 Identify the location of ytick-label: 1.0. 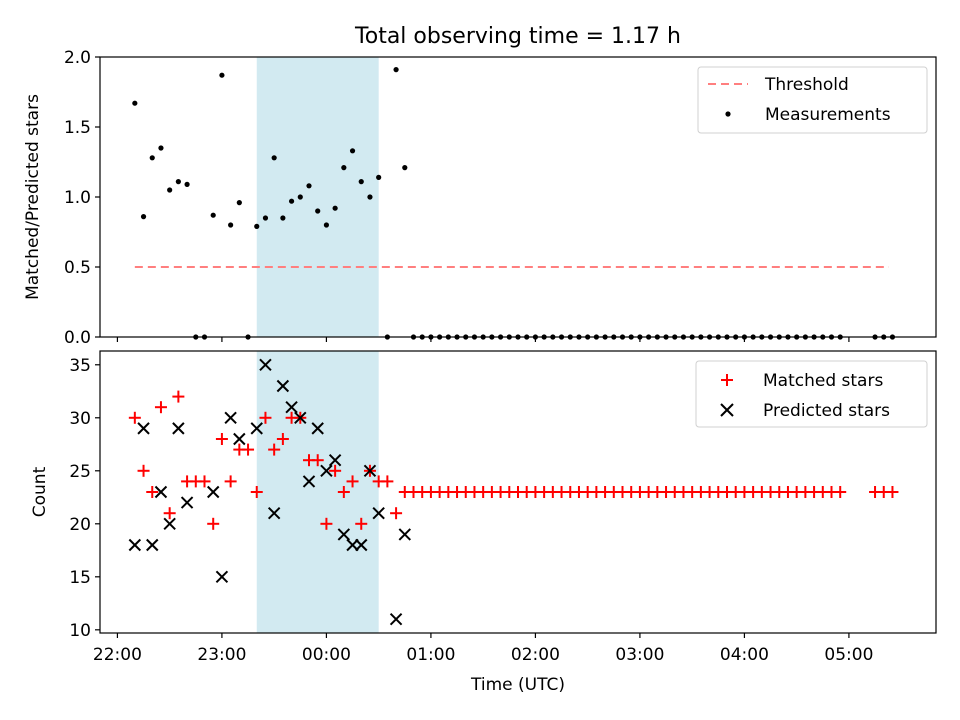
(77, 198).